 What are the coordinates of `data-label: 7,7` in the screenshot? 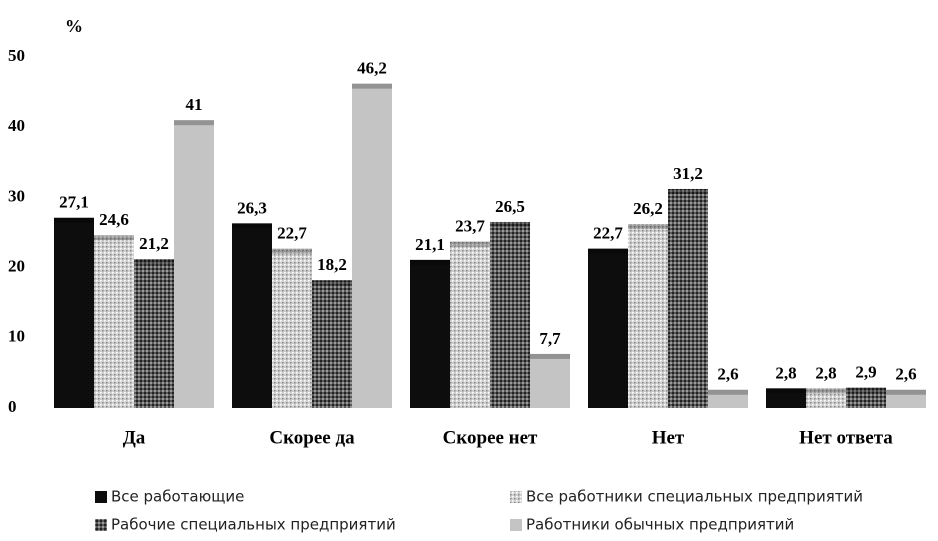 It's located at (550, 338).